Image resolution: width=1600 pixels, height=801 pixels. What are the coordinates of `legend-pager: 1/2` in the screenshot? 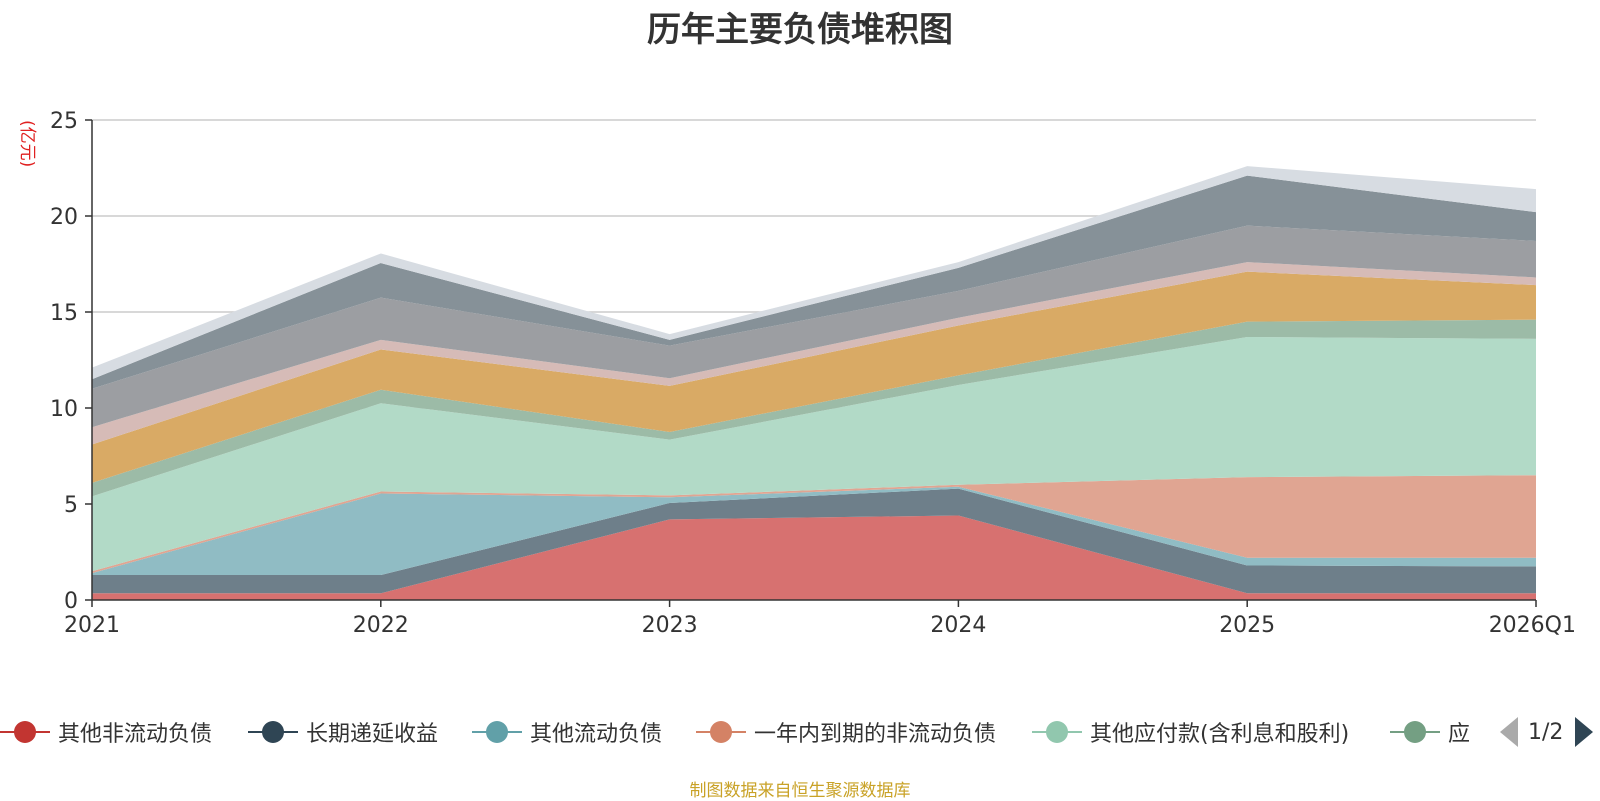 It's located at (1547, 732).